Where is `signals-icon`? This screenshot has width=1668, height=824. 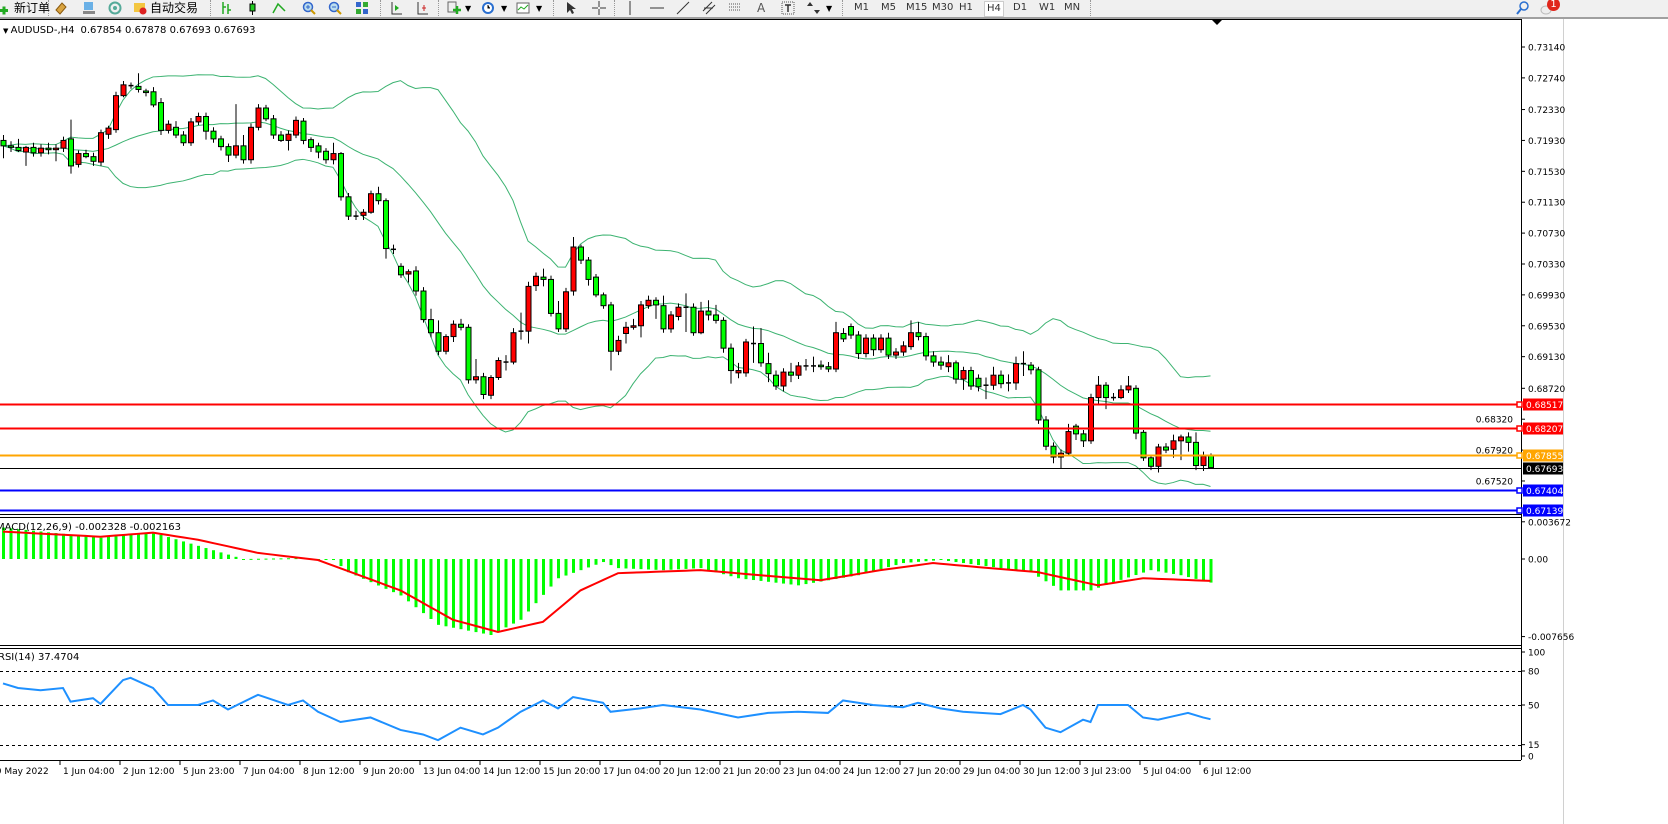 signals-icon is located at coordinates (115, 8).